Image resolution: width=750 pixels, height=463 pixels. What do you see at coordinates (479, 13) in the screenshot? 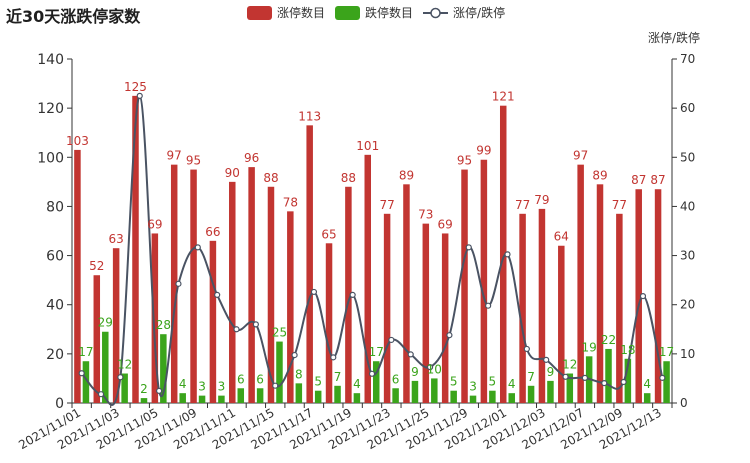
I see `legend-label-ratio: 涨停/跌停` at bounding box center [479, 13].